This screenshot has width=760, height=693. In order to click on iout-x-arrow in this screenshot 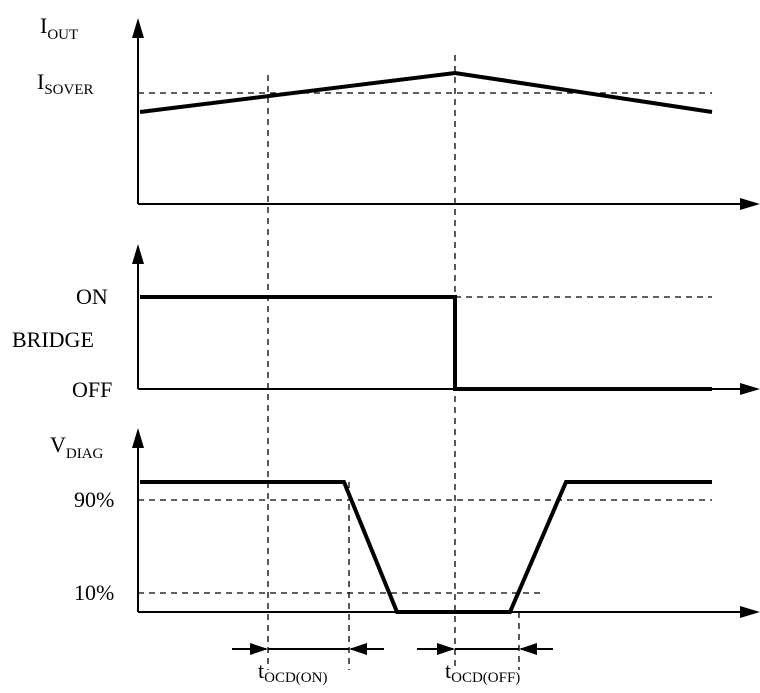, I will do `click(750, 204)`.